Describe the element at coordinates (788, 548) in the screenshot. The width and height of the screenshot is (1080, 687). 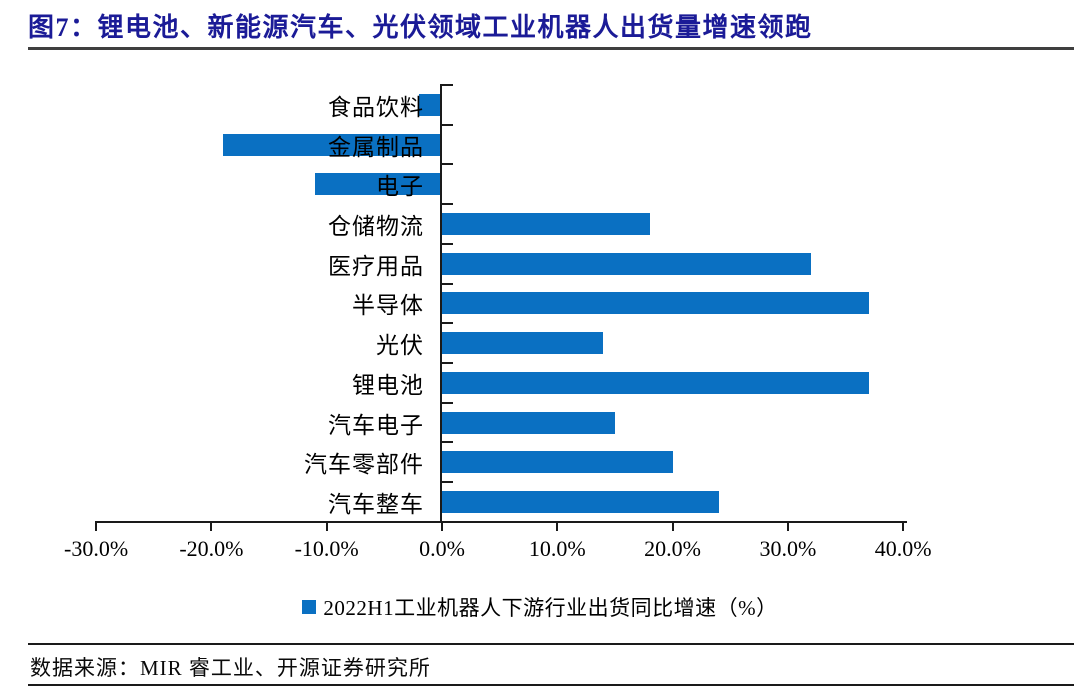
I see `x-axis-tick-label: 30.0%` at that location.